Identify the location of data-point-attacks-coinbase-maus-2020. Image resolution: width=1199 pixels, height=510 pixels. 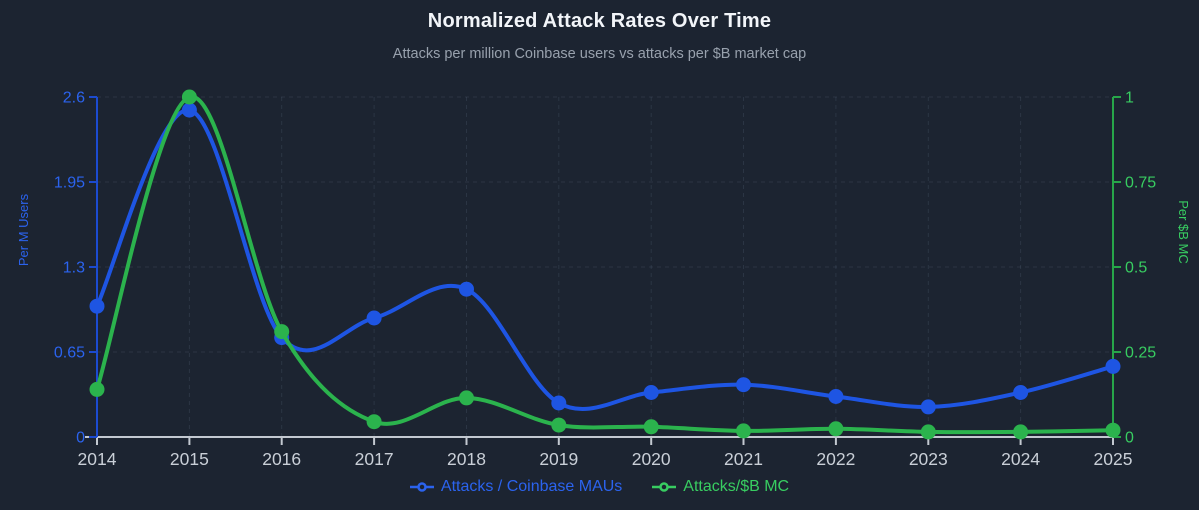
(651, 392).